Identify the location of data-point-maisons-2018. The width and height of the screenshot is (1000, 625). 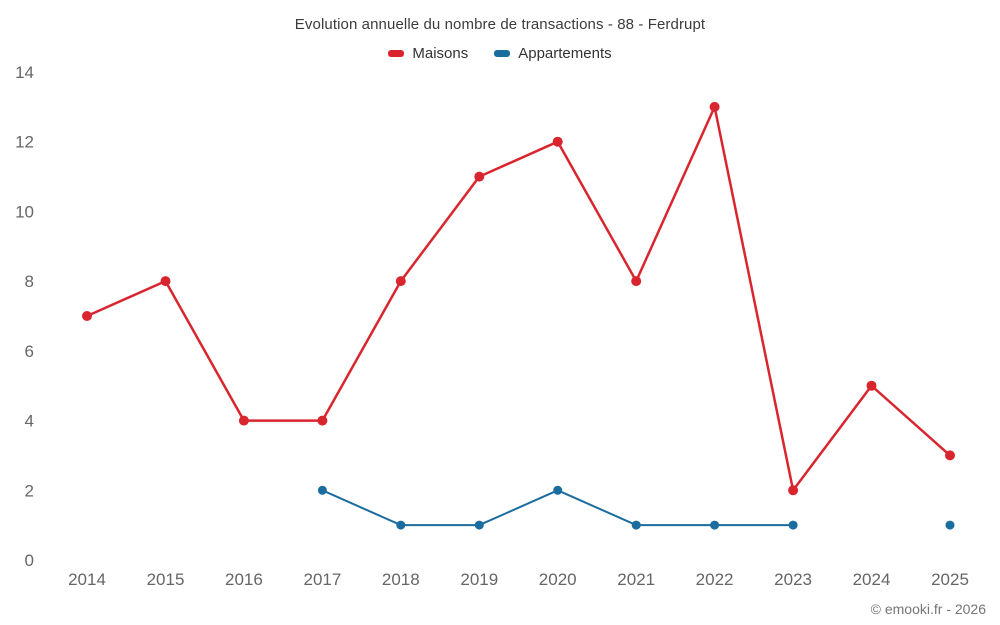
(400, 281).